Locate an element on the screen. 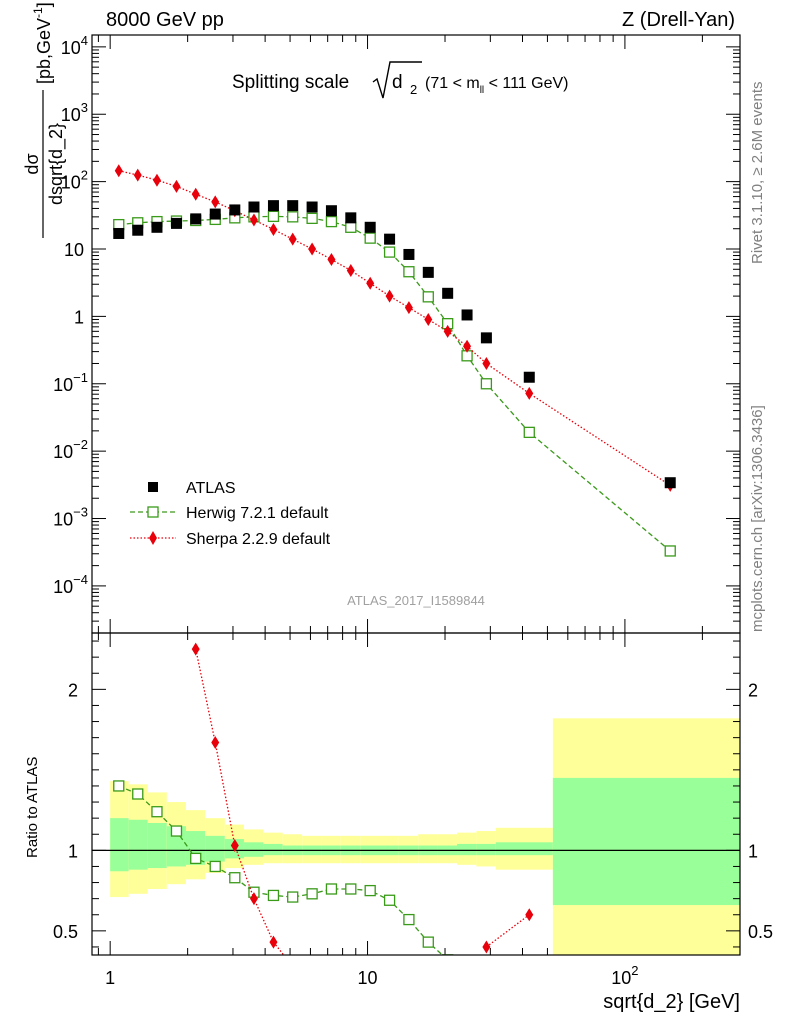  ratio-xlabel: sqrt{d_2} [GeV] is located at coordinates (671, 1002).